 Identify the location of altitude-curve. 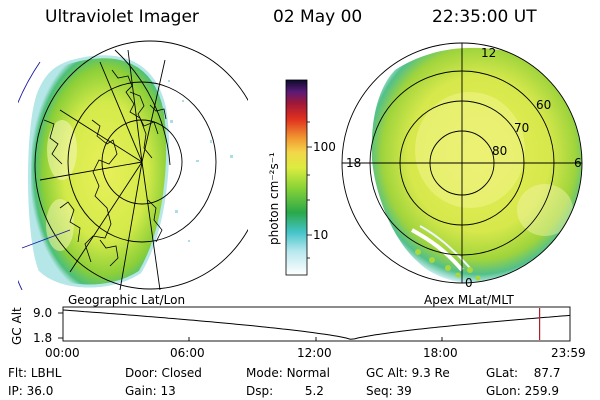
(316, 324).